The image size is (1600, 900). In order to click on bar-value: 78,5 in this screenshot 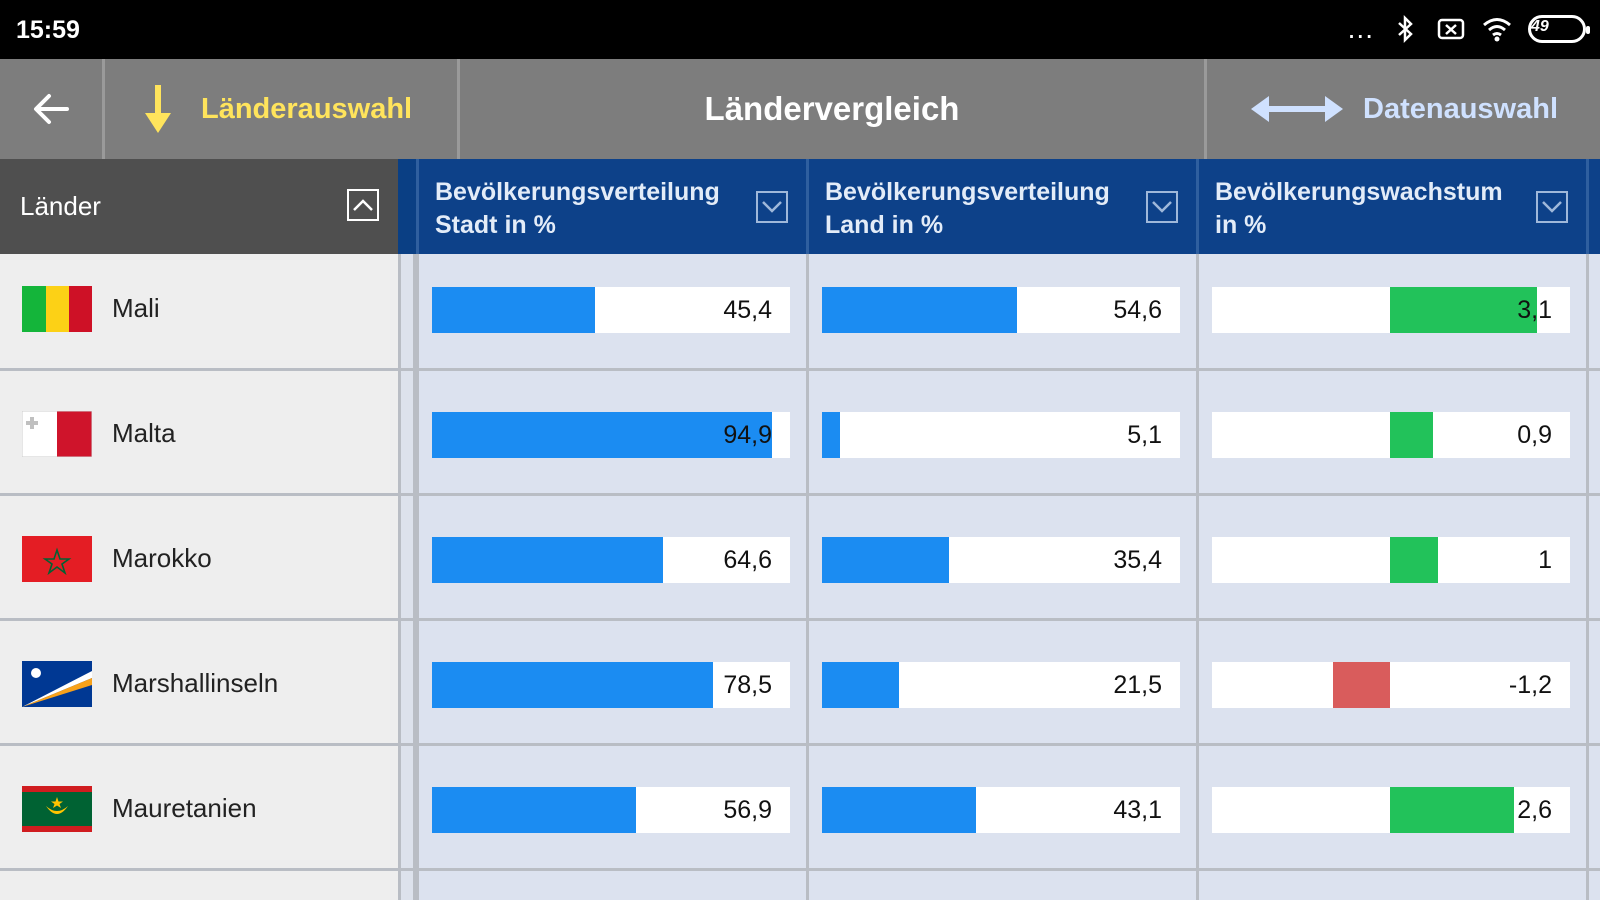, I will do `click(747, 685)`.